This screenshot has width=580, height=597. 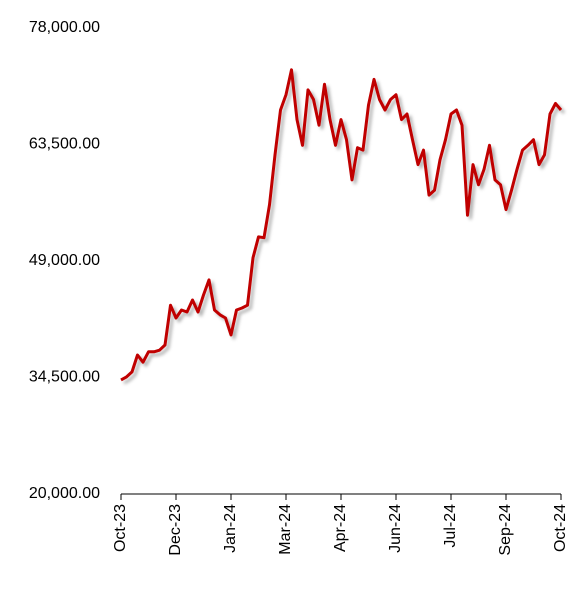 I want to click on x-tick-label: Oct-24, so click(x=560, y=528).